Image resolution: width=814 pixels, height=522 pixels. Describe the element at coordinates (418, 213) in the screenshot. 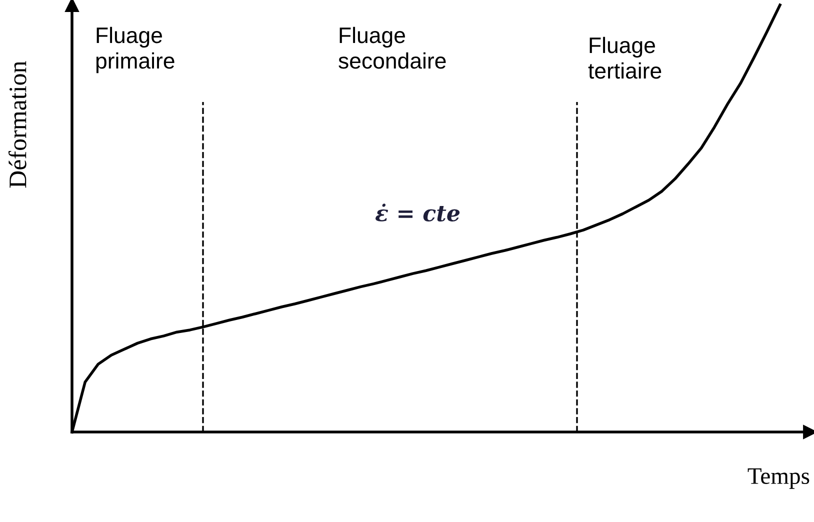

I see `annotation: ε̇ = cte` at that location.